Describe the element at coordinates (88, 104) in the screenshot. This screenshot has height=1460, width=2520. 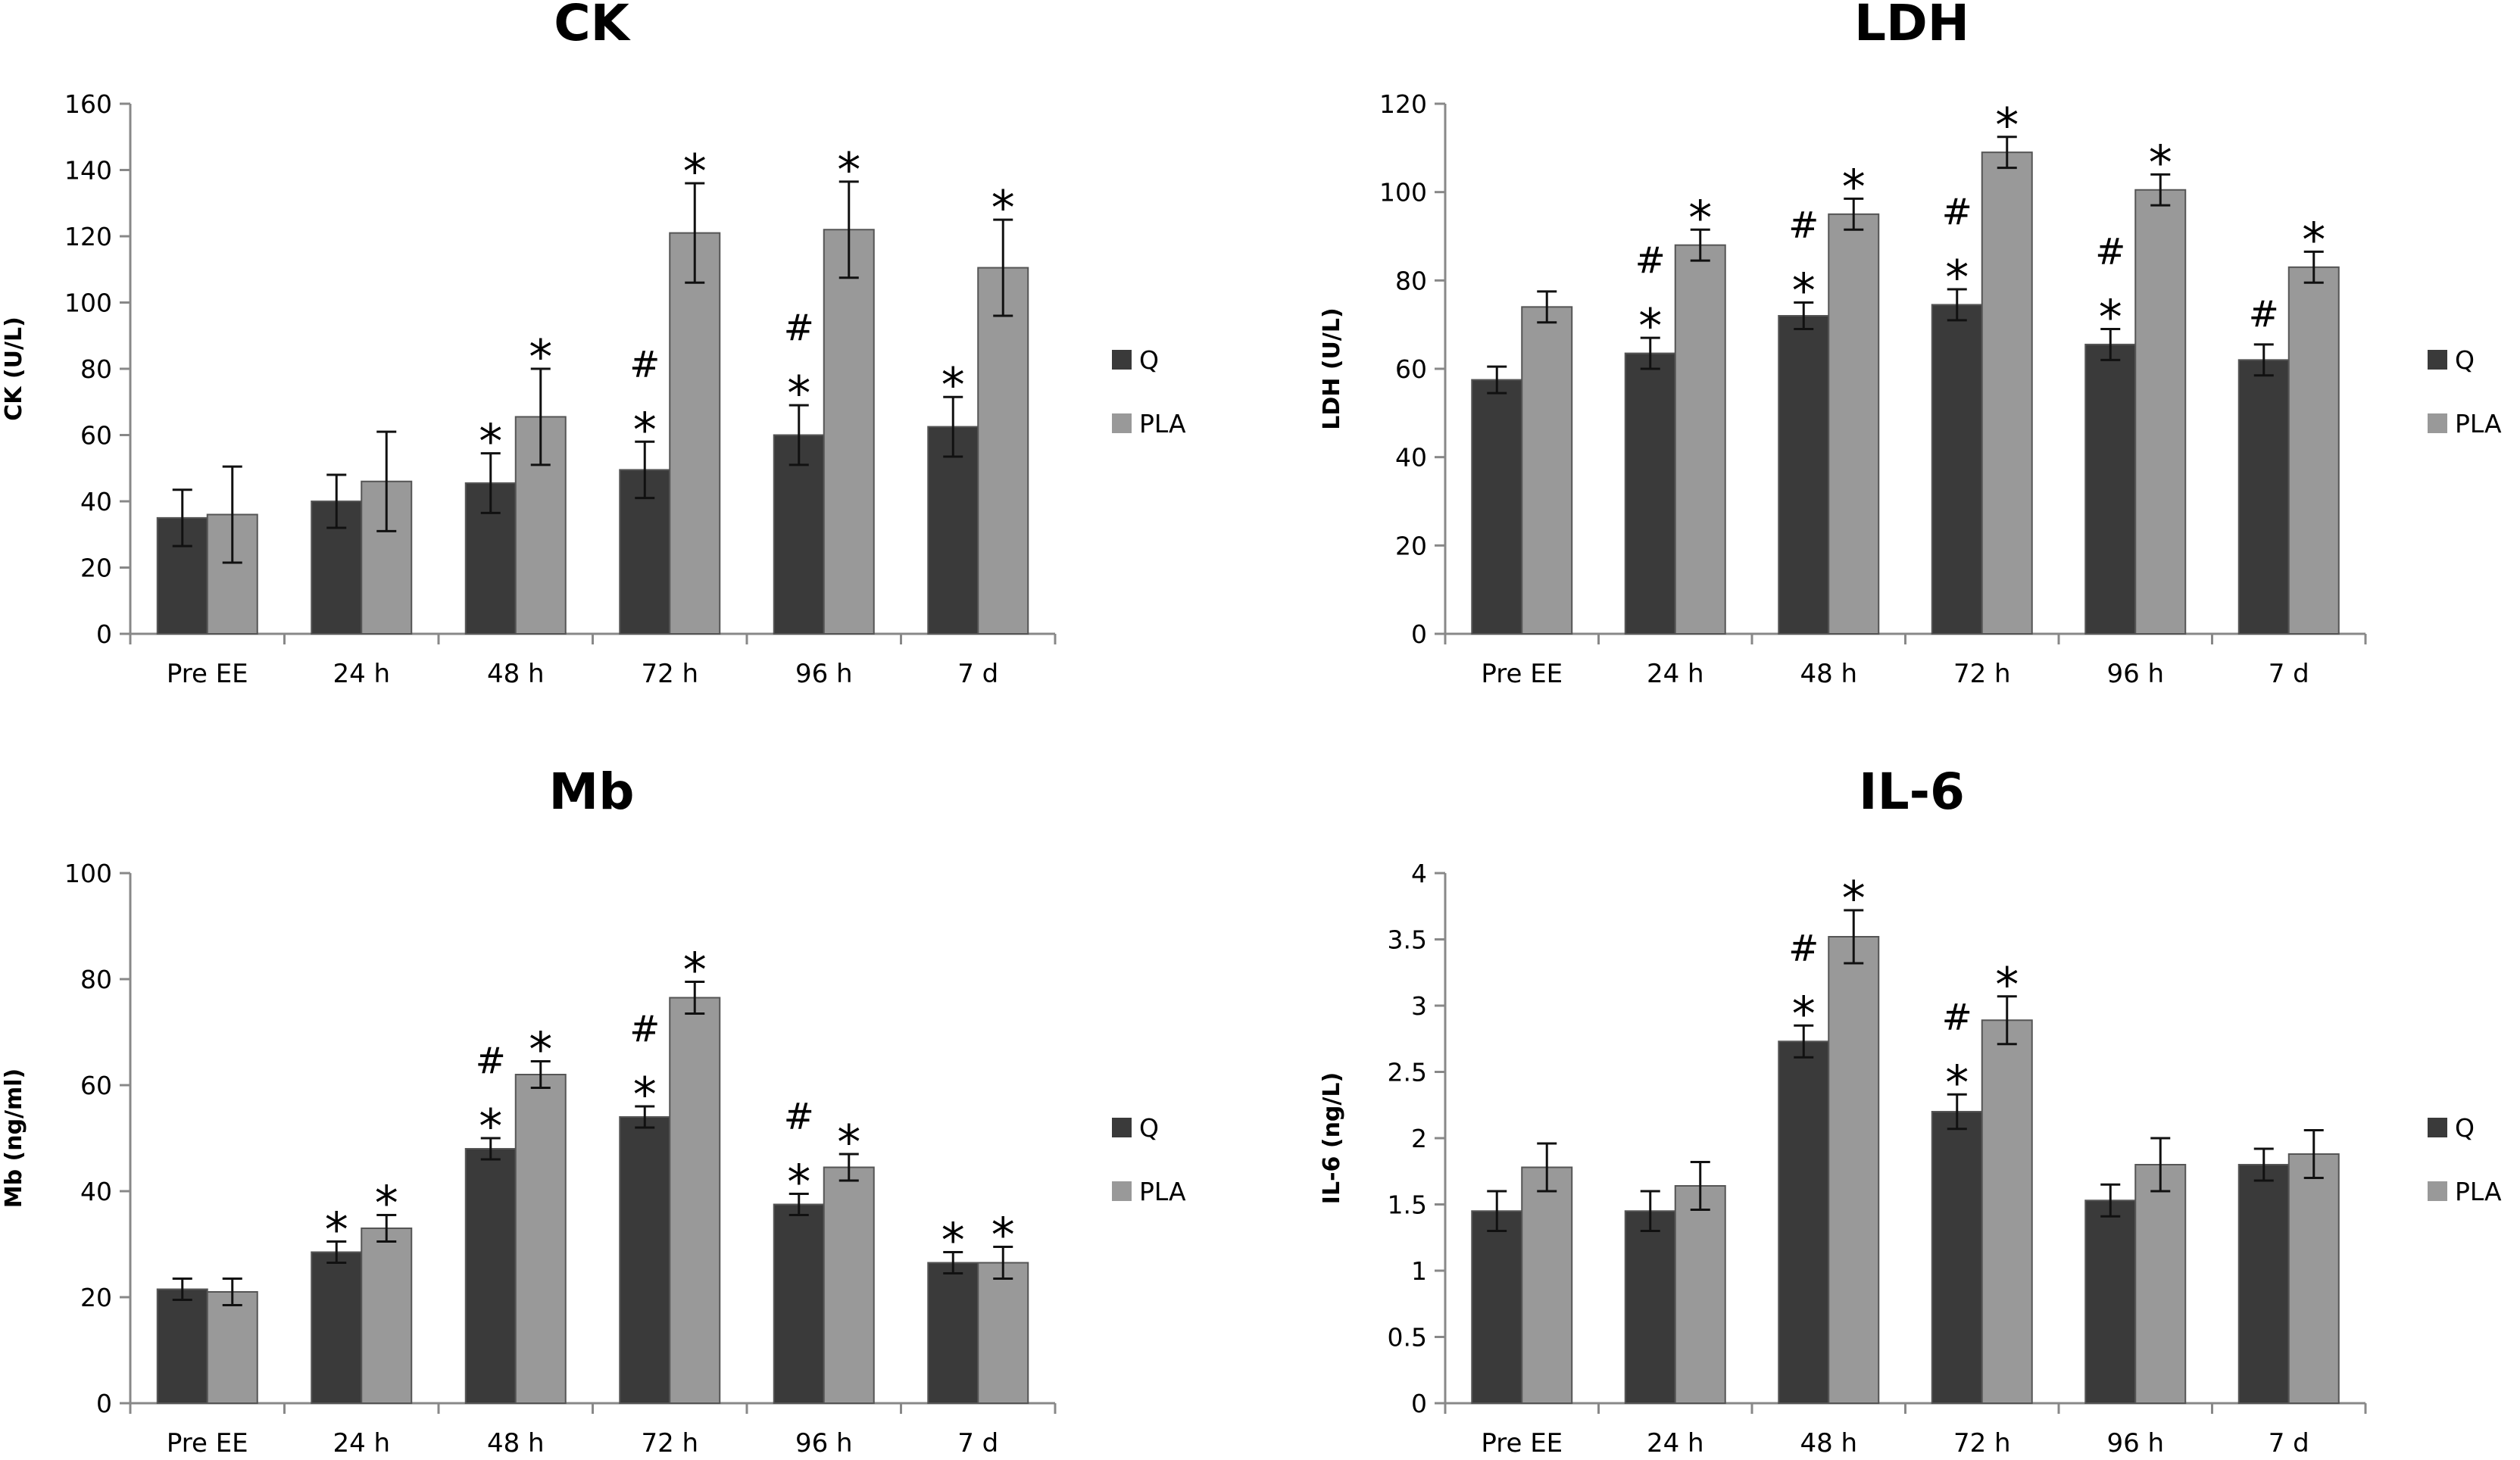
I see `y-tick-label: 160` at that location.